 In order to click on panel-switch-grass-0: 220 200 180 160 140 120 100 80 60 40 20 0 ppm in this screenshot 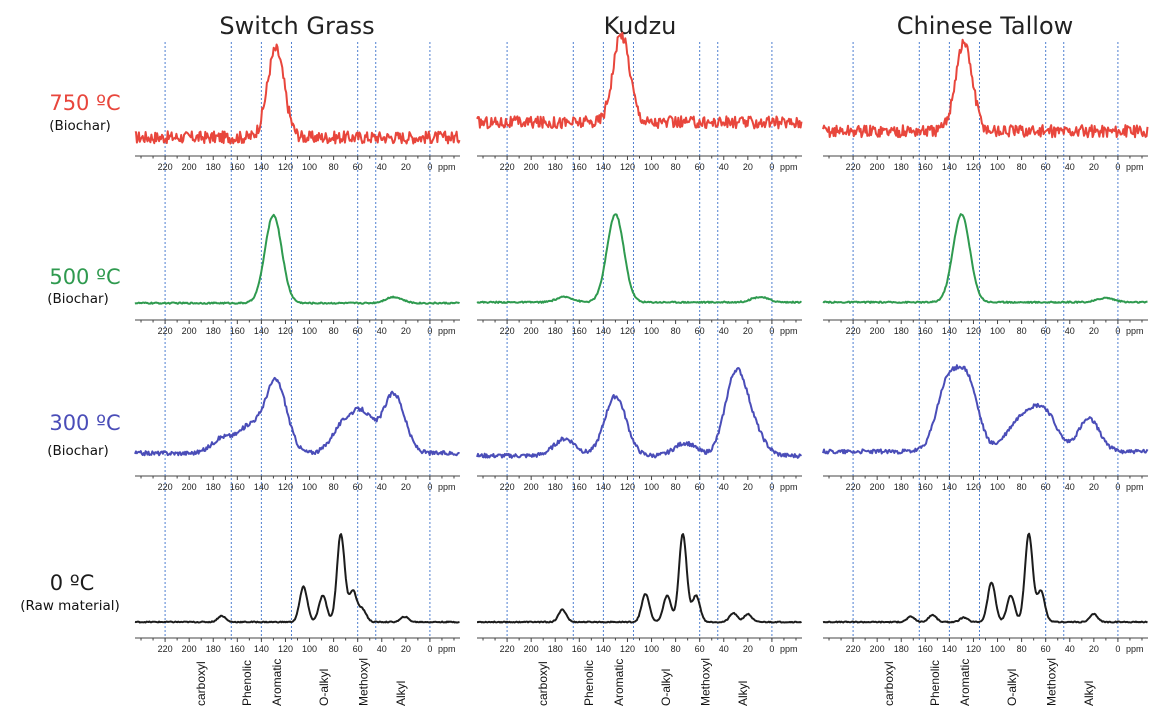, I will do `click(297, 593)`.